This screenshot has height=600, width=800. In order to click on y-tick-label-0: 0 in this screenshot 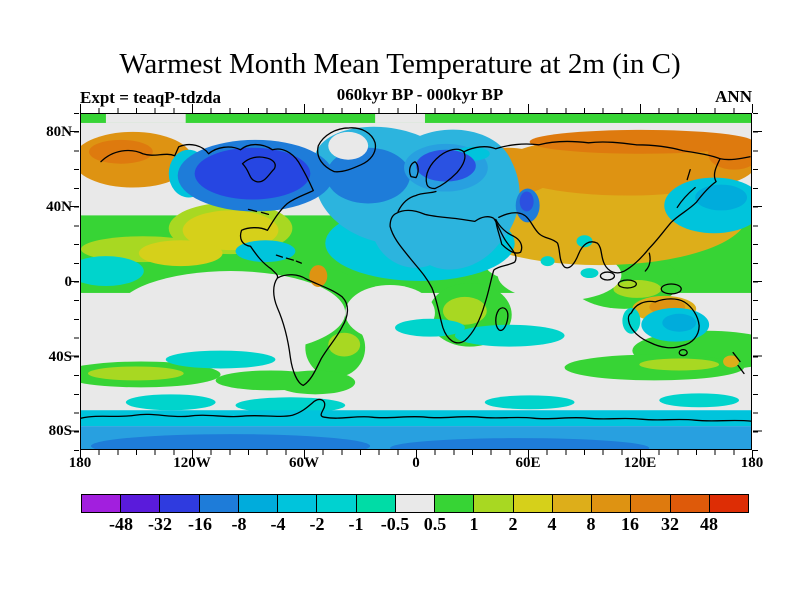, I will do `click(68, 282)`.